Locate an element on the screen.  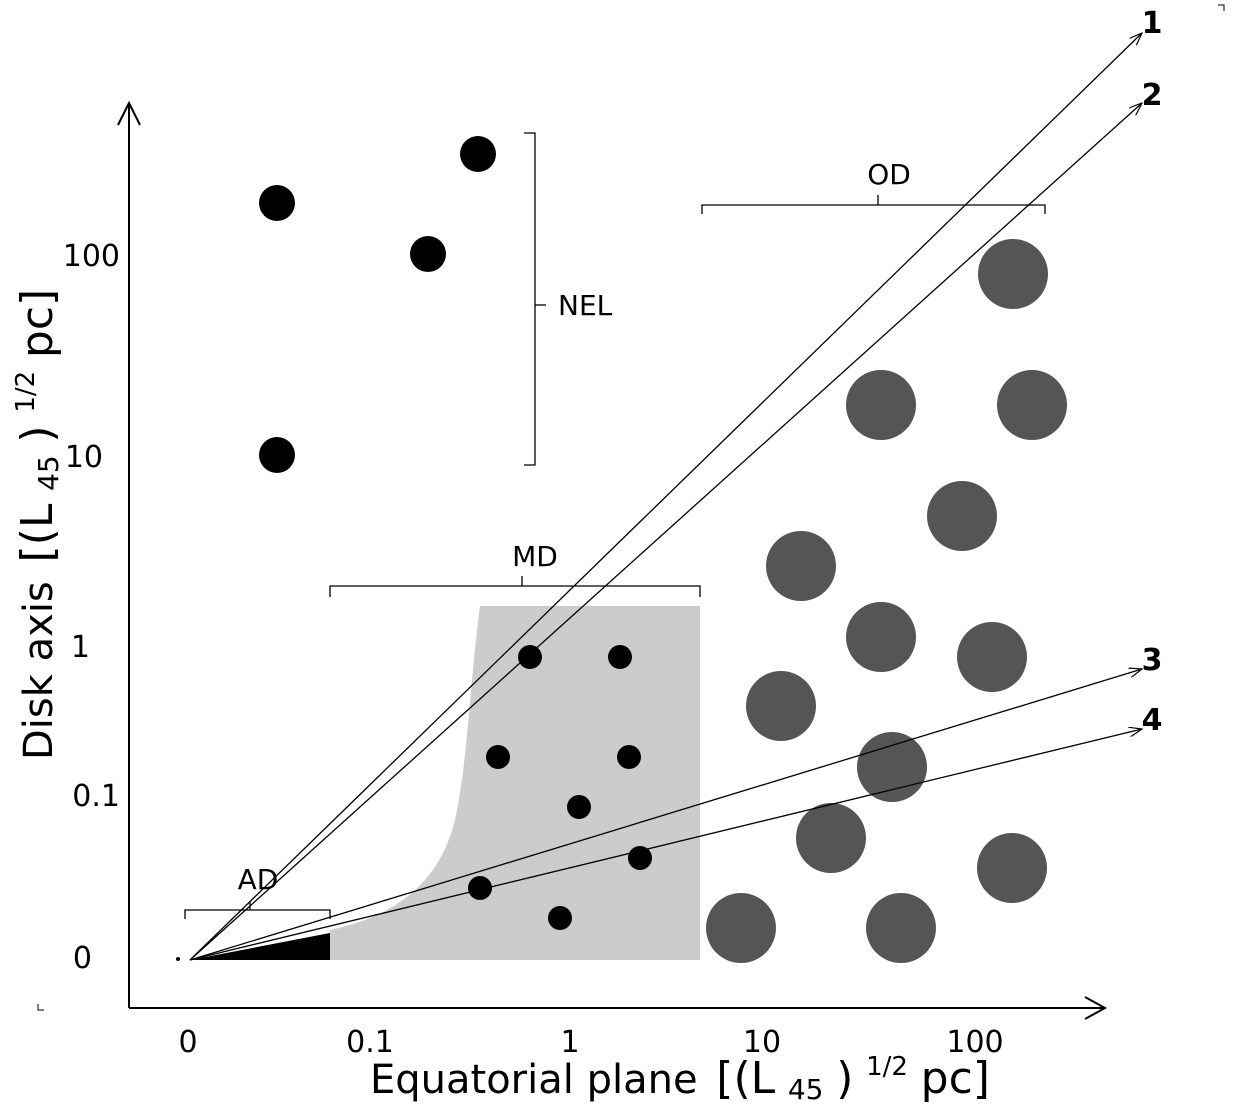
y-axis-unit-sup: 1/2 is located at coordinates (26, 392).